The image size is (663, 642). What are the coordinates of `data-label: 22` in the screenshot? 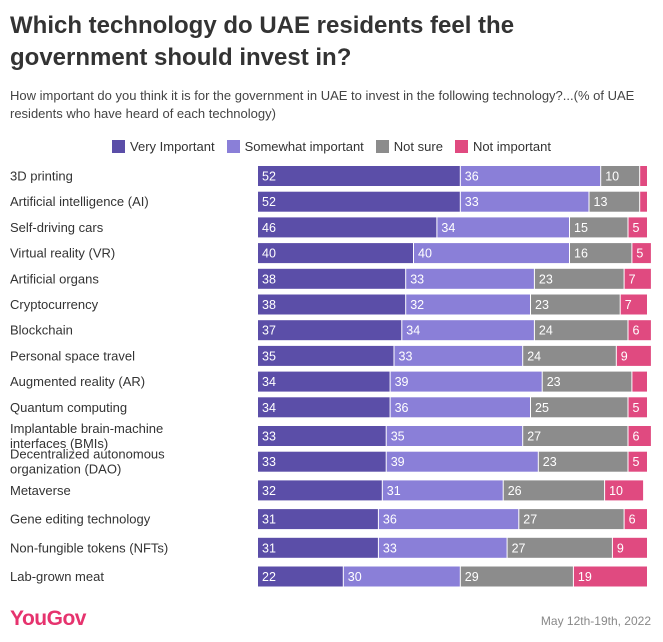 It's located at (269, 577).